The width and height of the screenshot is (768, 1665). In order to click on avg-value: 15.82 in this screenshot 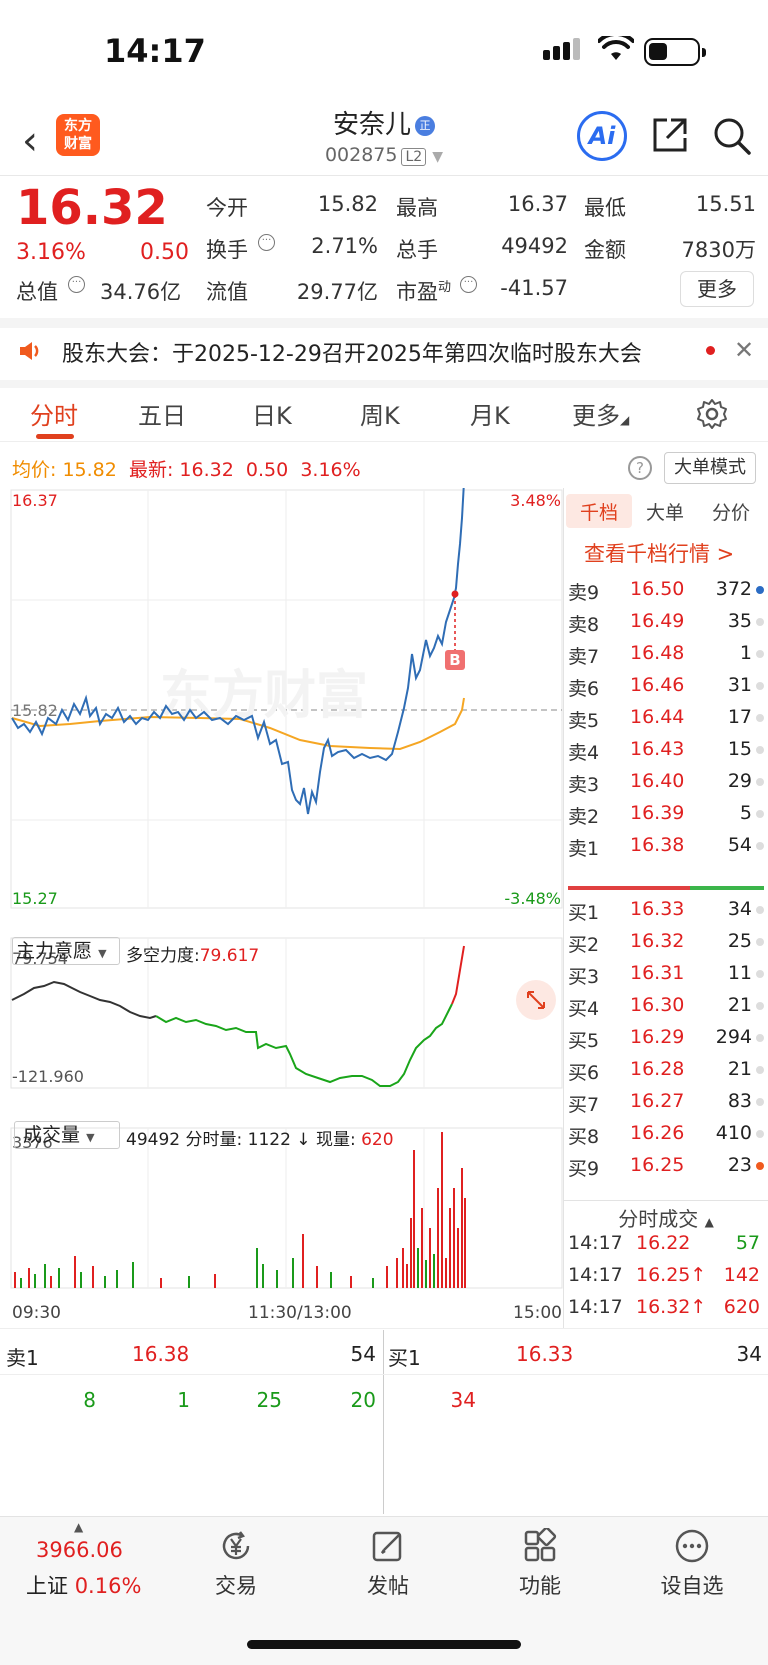, I will do `click(89, 470)`.